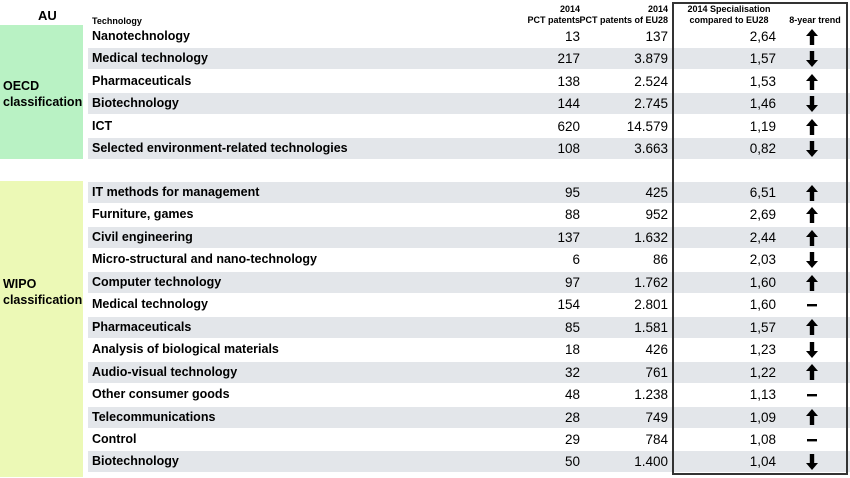 Image resolution: width=850 pixels, height=478 pixels. I want to click on eu28-patents-header: 2014 PCT patents of EU28, so click(618, 15).